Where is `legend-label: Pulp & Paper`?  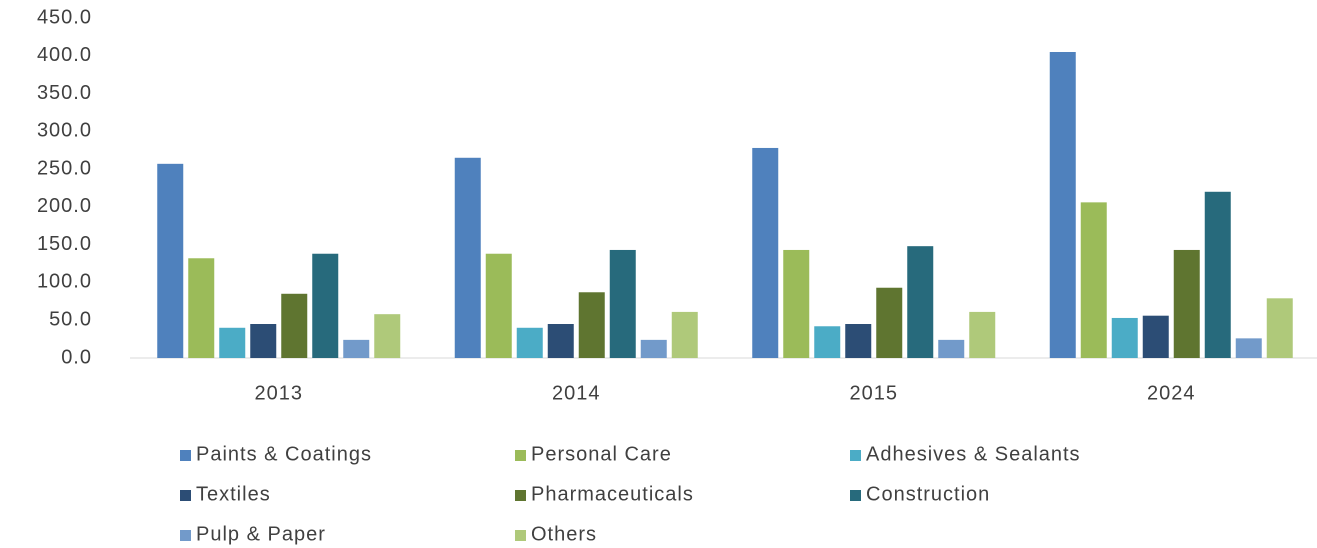
legend-label: Pulp & Paper is located at coordinates (261, 534).